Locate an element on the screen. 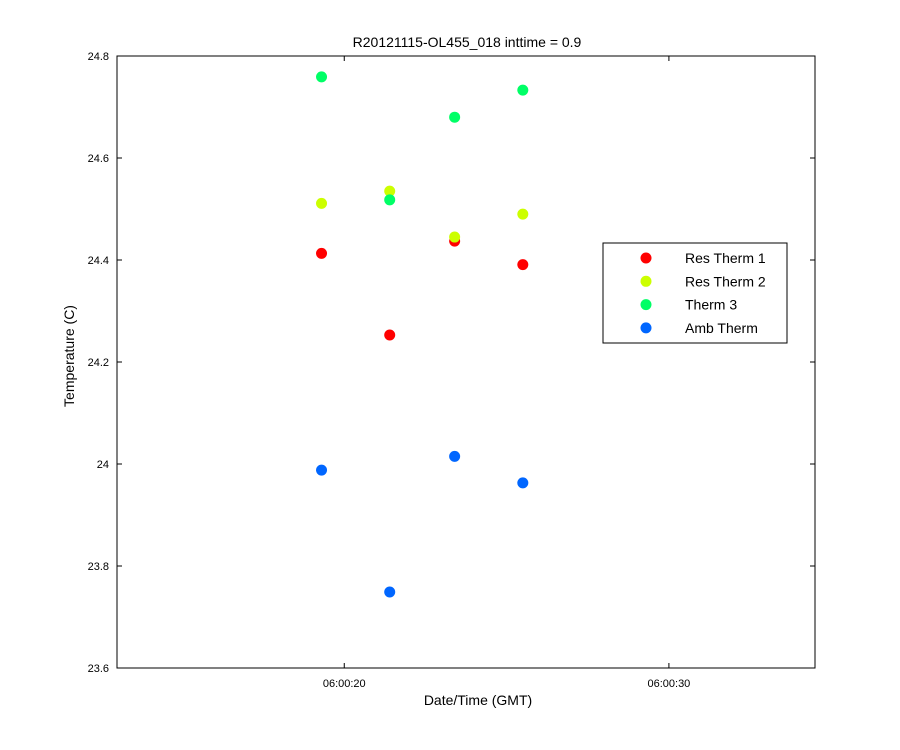  legend-entry-label: Res Therm 2 is located at coordinates (725, 281).